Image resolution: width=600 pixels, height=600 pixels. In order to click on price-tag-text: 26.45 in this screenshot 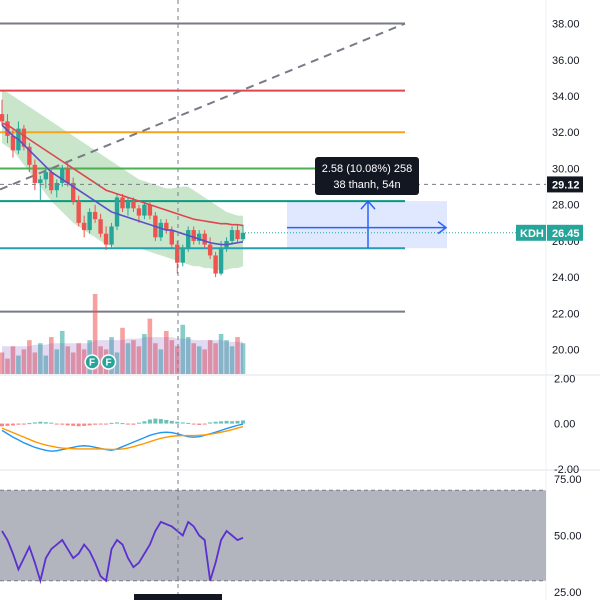, I will do `click(566, 234)`.